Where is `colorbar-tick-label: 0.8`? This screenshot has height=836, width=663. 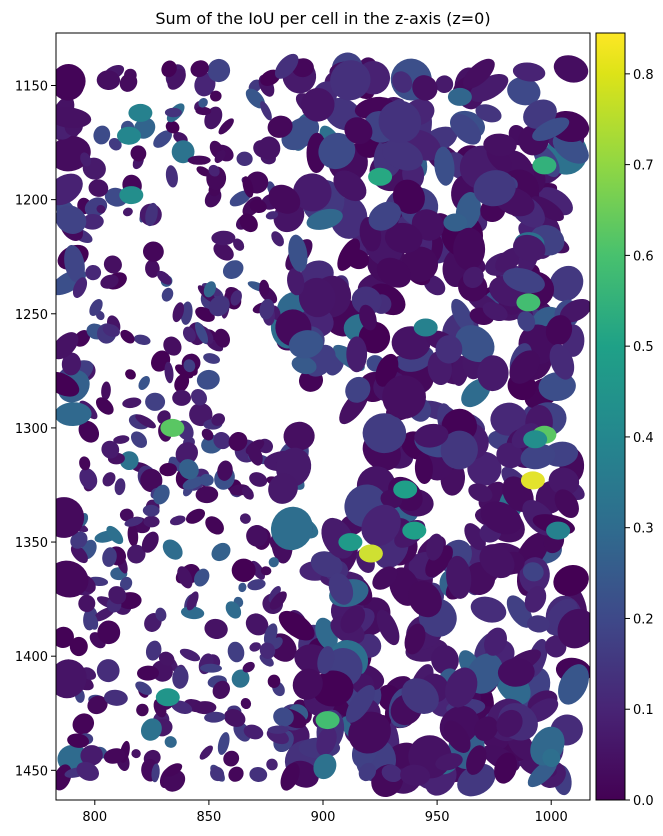
colorbar-tick-label: 0.8 is located at coordinates (643, 75).